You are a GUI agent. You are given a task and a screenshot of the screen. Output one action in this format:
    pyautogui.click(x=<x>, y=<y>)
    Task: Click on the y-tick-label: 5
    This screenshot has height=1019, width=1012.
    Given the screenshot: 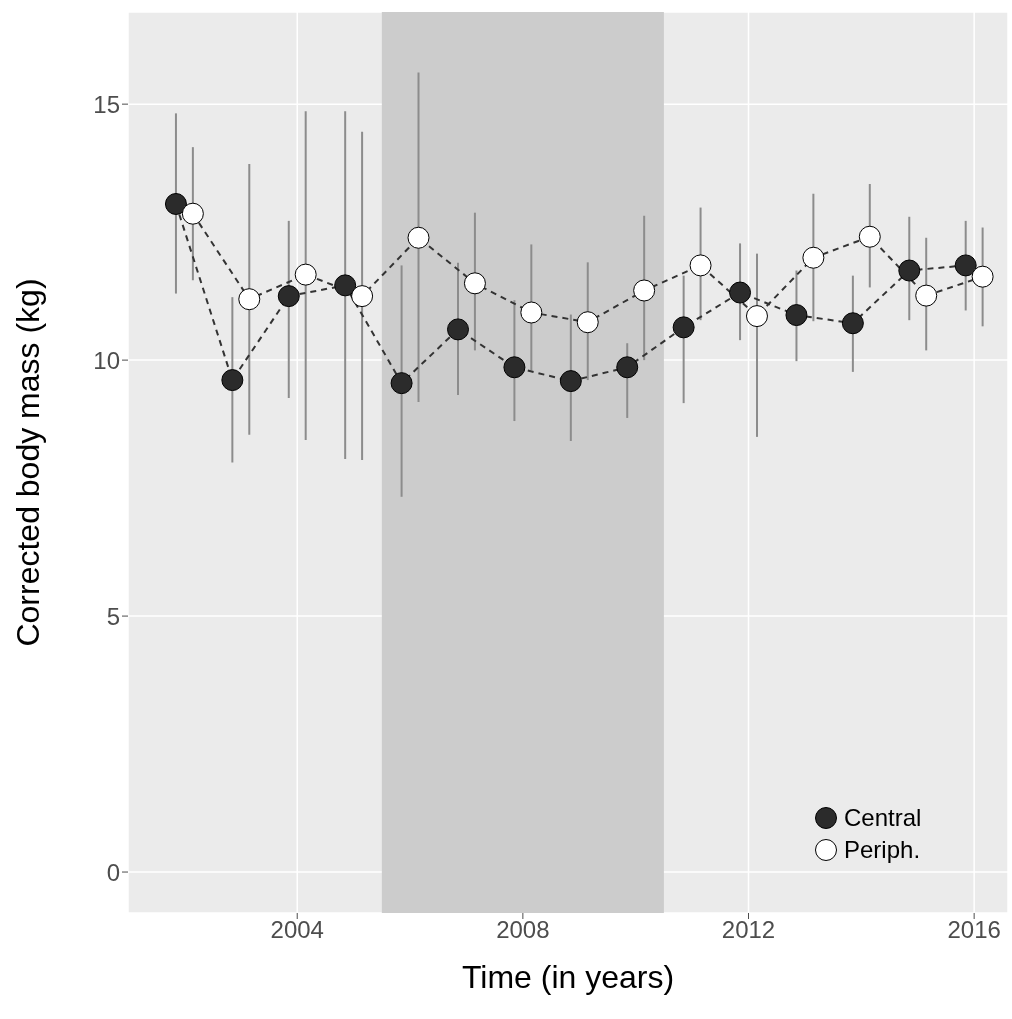 What is the action you would take?
    pyautogui.click(x=113, y=616)
    